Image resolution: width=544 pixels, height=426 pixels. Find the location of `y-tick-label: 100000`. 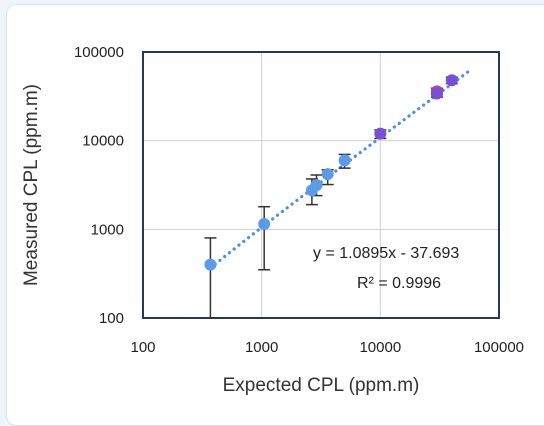

y-tick-label: 100000 is located at coordinates (99, 52).